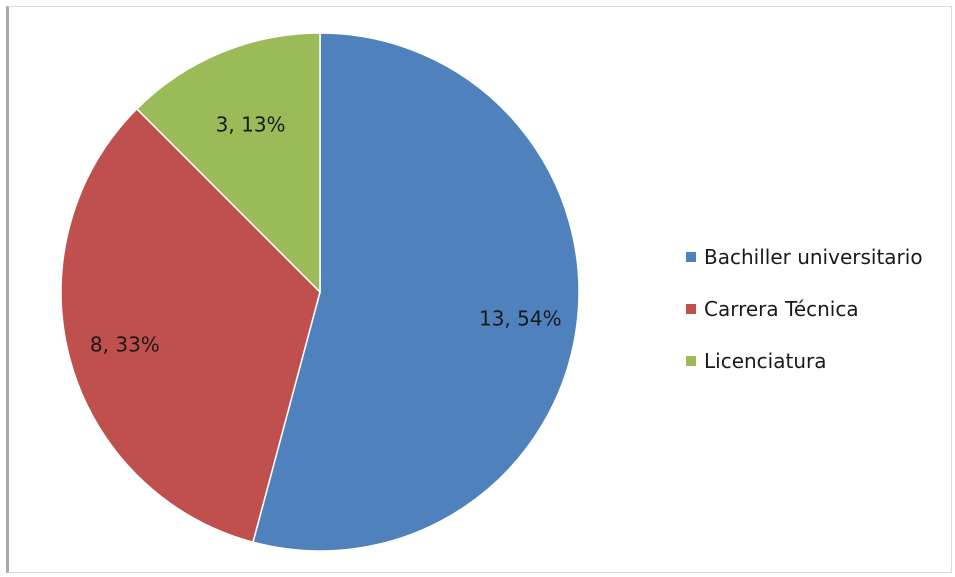 This screenshot has height=577, width=955. What do you see at coordinates (125, 344) in the screenshot?
I see `data-label-1: 8, 33%` at bounding box center [125, 344].